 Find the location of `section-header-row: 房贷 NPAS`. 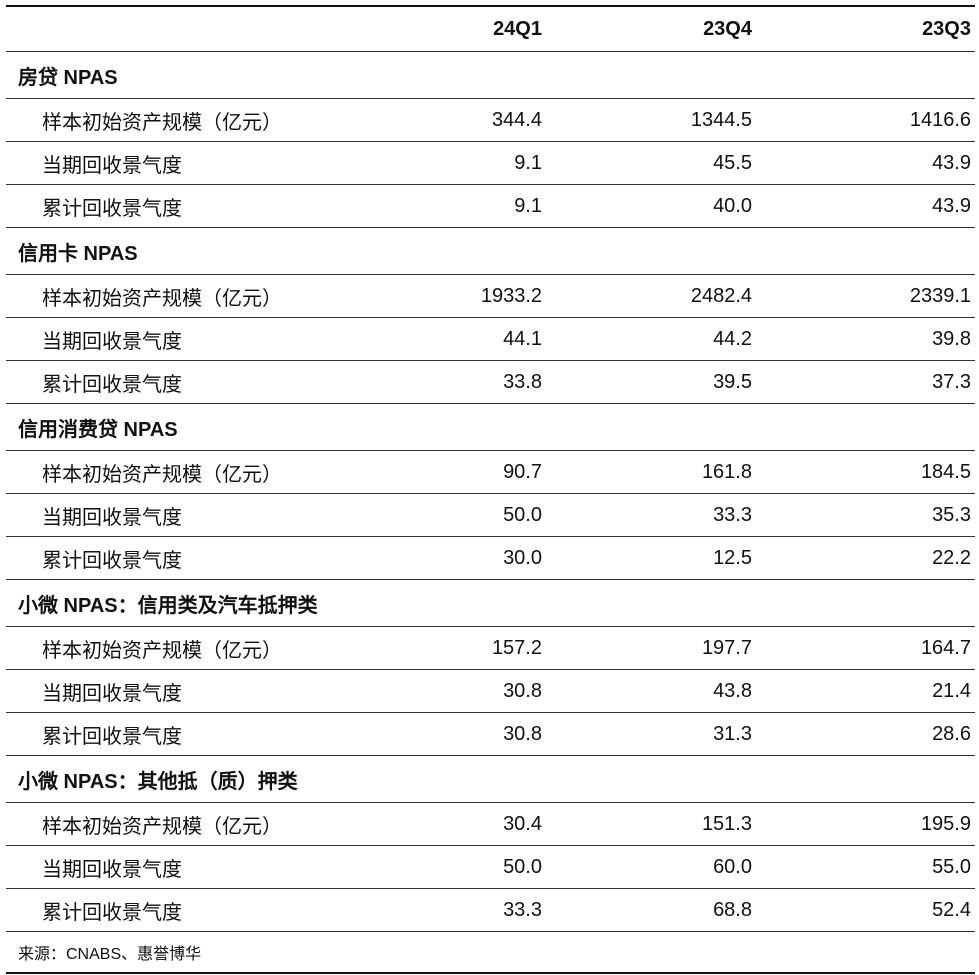

section-header-row: 房贷 NPAS is located at coordinates (490, 75).